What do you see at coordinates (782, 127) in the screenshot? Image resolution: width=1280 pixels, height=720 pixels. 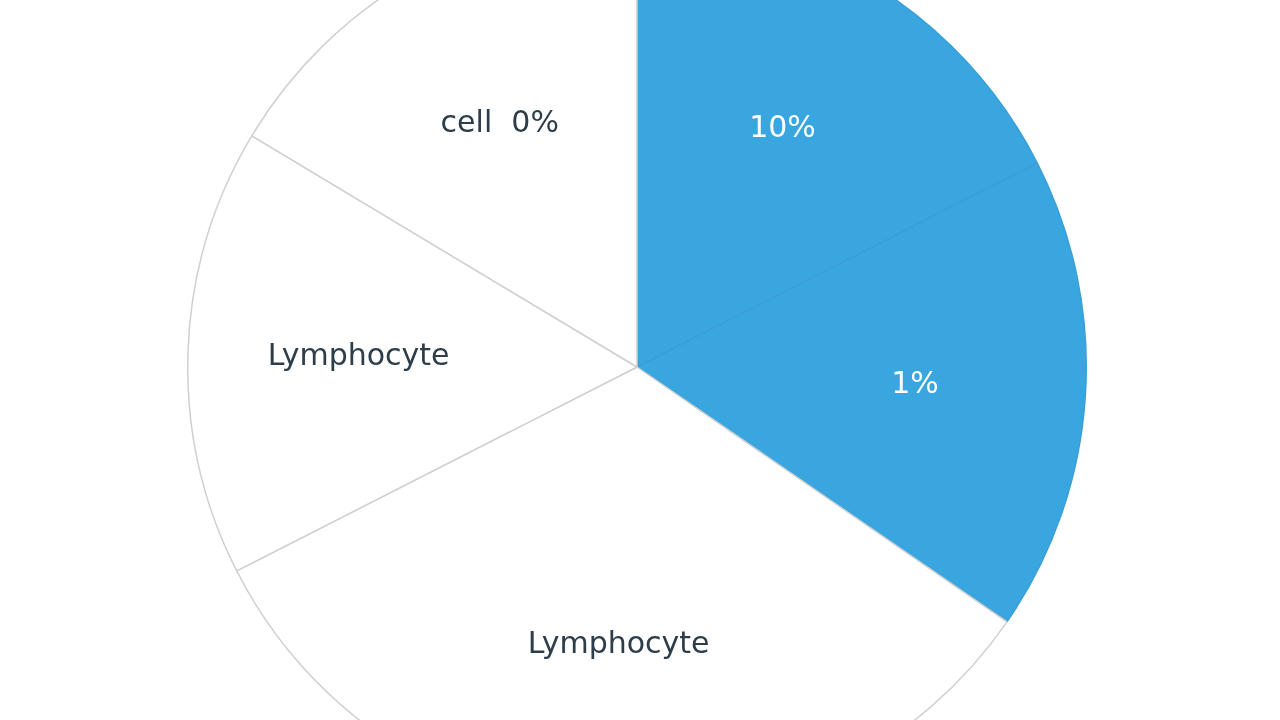 I see `slice-label: 10%` at bounding box center [782, 127].